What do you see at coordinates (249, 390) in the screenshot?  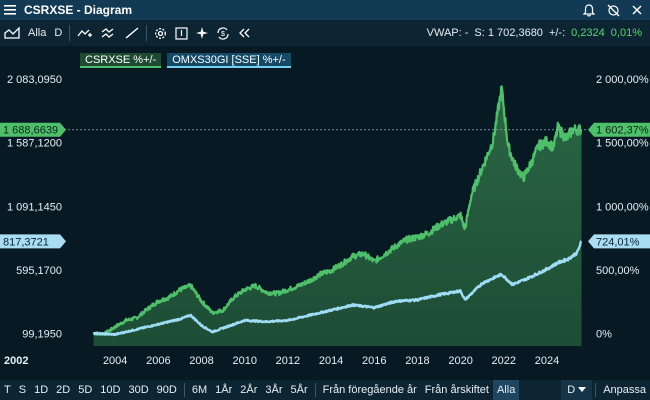 I see `range-button: 2År` at bounding box center [249, 390].